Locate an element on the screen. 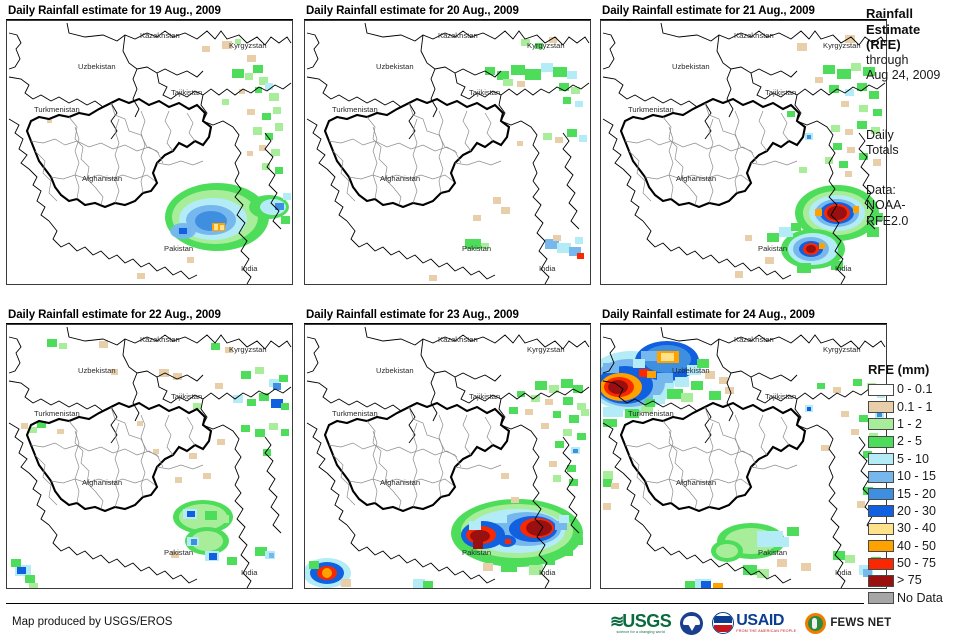 The image size is (975, 642). legend-label: 0 - 0.1 is located at coordinates (915, 389).